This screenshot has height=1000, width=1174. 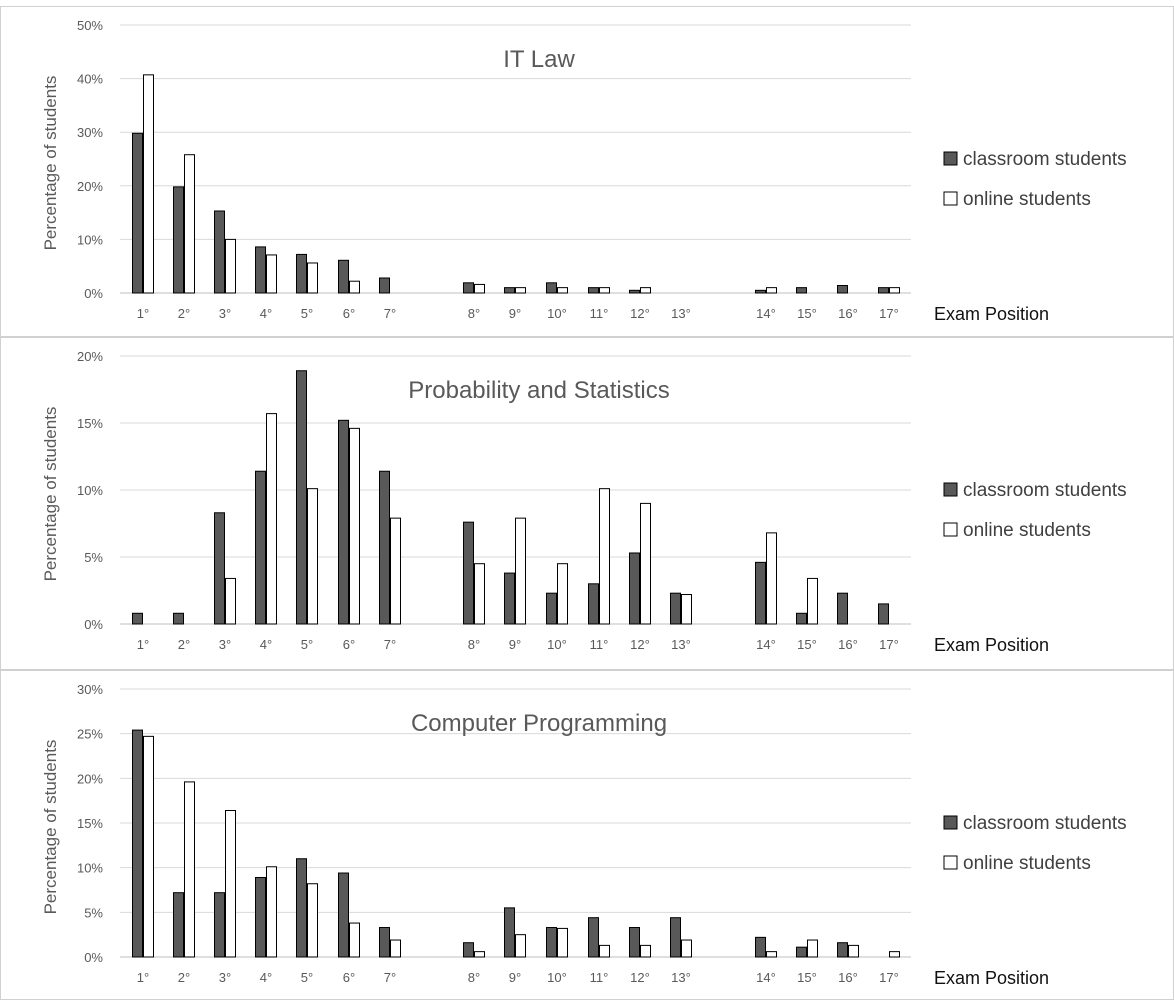 What do you see at coordinates (766, 644) in the screenshot?
I see `x-tick-label-probability-and-statistics-14: 14°` at bounding box center [766, 644].